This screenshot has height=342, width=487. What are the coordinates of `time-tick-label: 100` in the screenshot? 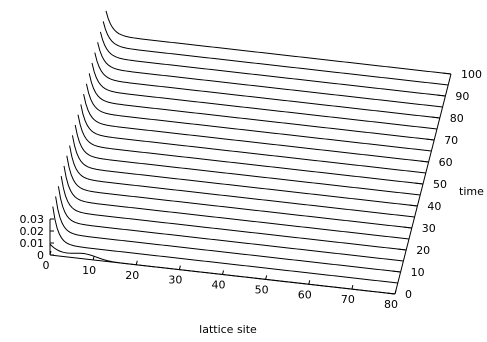 It's located at (471, 74).